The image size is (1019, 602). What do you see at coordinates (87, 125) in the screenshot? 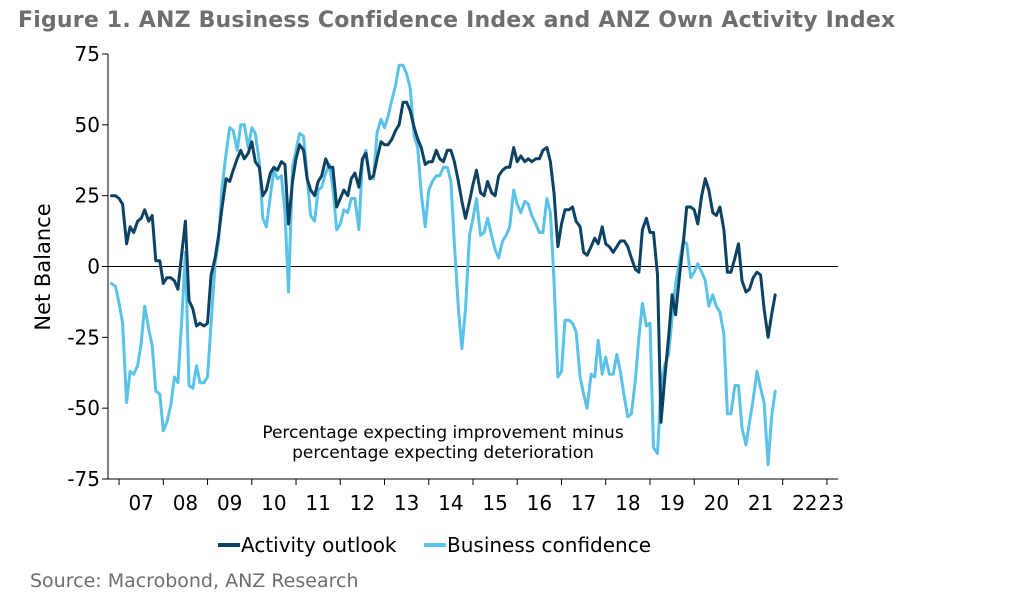
I see `y-tick-label: 50` at bounding box center [87, 125].